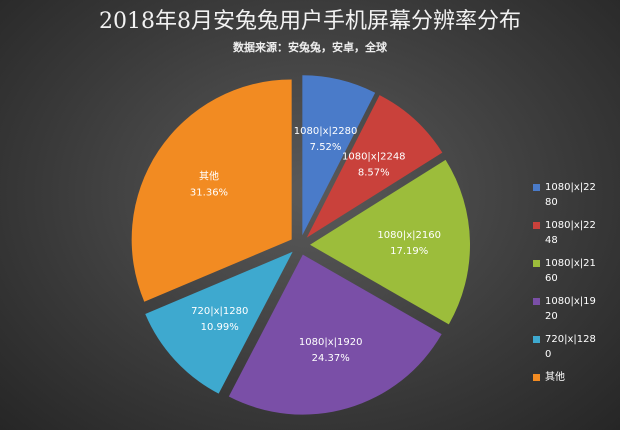  Describe the element at coordinates (310, 21) in the screenshot. I see `chart-title: 2018年8月安兔兔用户手机屏幕分辨率分布` at that location.